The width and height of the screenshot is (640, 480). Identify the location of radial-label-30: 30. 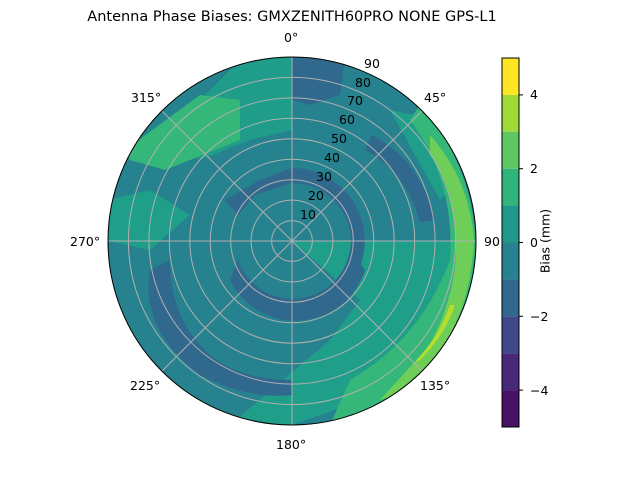
(324, 176).